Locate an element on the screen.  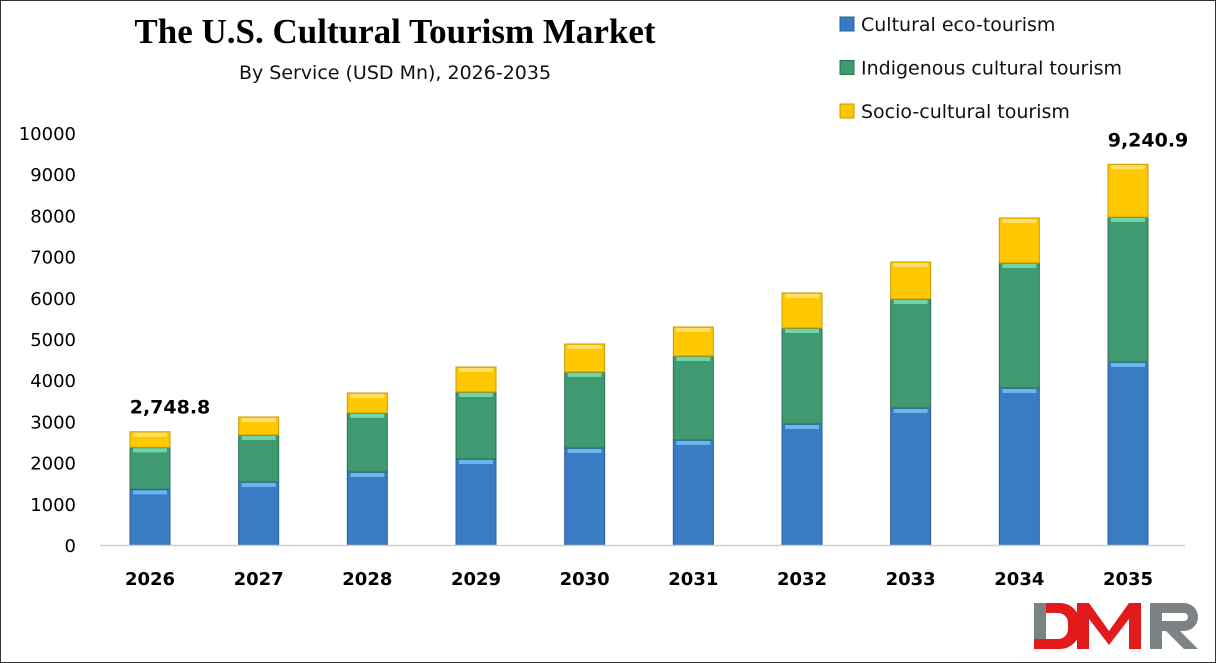
y-tick-label: 9000 is located at coordinates (53, 175).